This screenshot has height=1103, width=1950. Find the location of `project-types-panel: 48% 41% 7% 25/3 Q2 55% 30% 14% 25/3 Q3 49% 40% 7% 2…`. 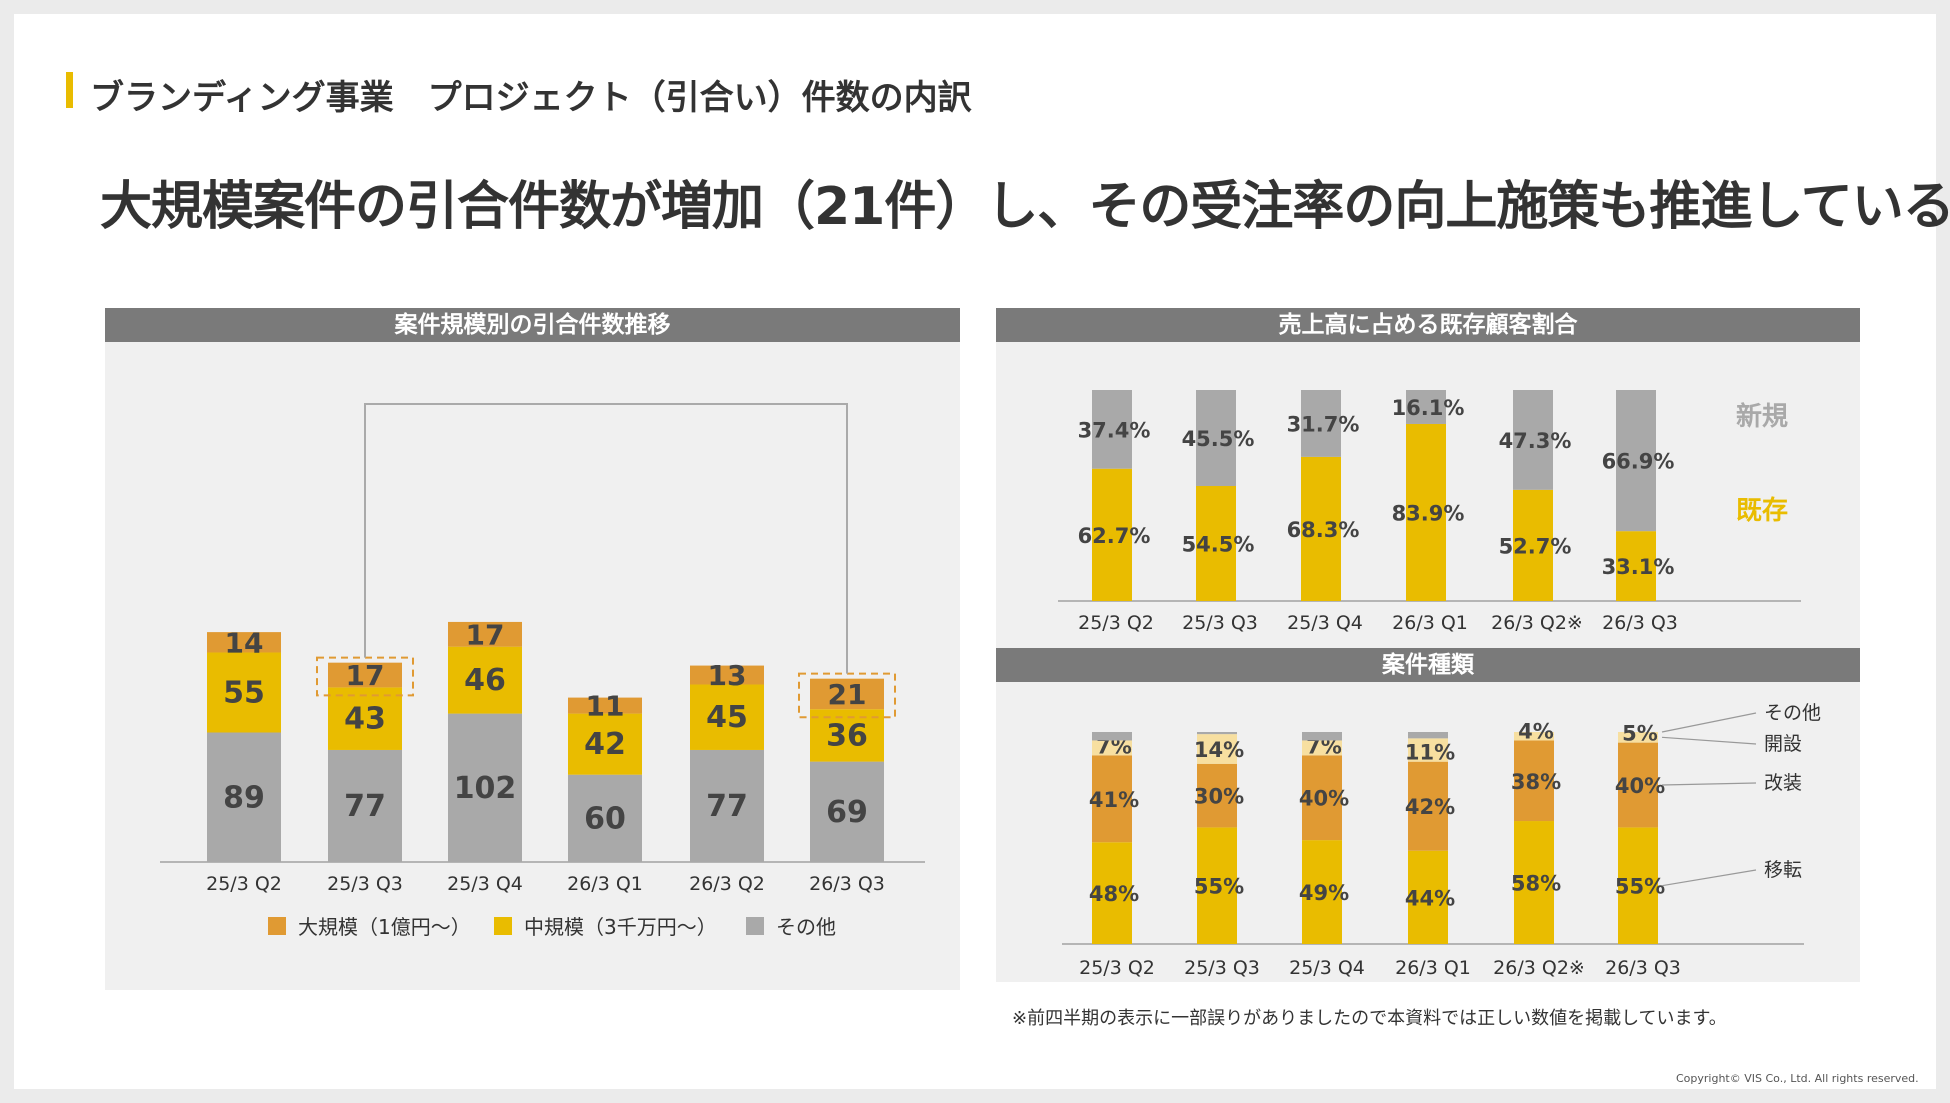

project-types-panel: 48% 41% 7% 25/3 Q2 55% 30% 14% 25/3 Q3 49% 40% 7% 2… is located at coordinates (1428, 832).